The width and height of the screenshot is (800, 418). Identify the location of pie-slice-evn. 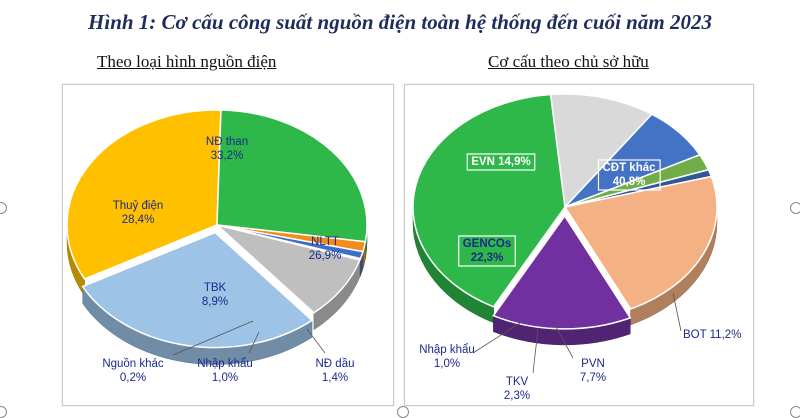
(562, 272).